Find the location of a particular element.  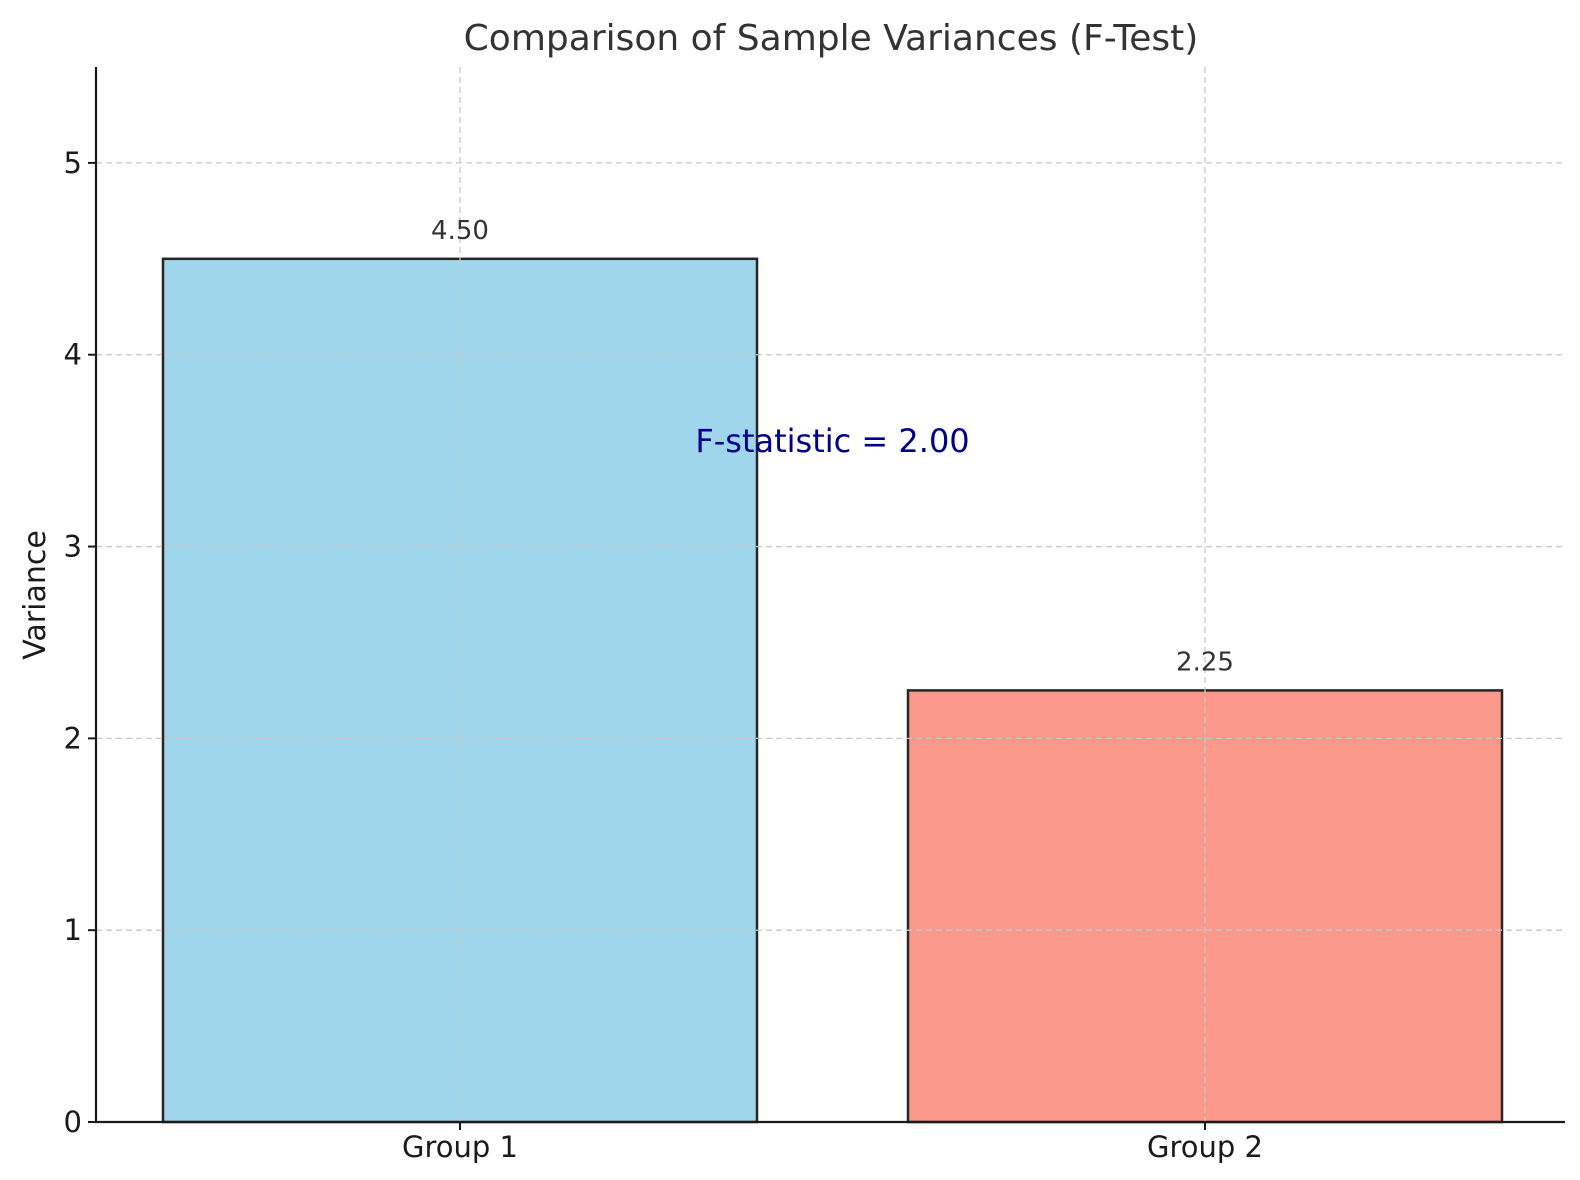

y-tick-label-0: 0 is located at coordinates (73, 1122).